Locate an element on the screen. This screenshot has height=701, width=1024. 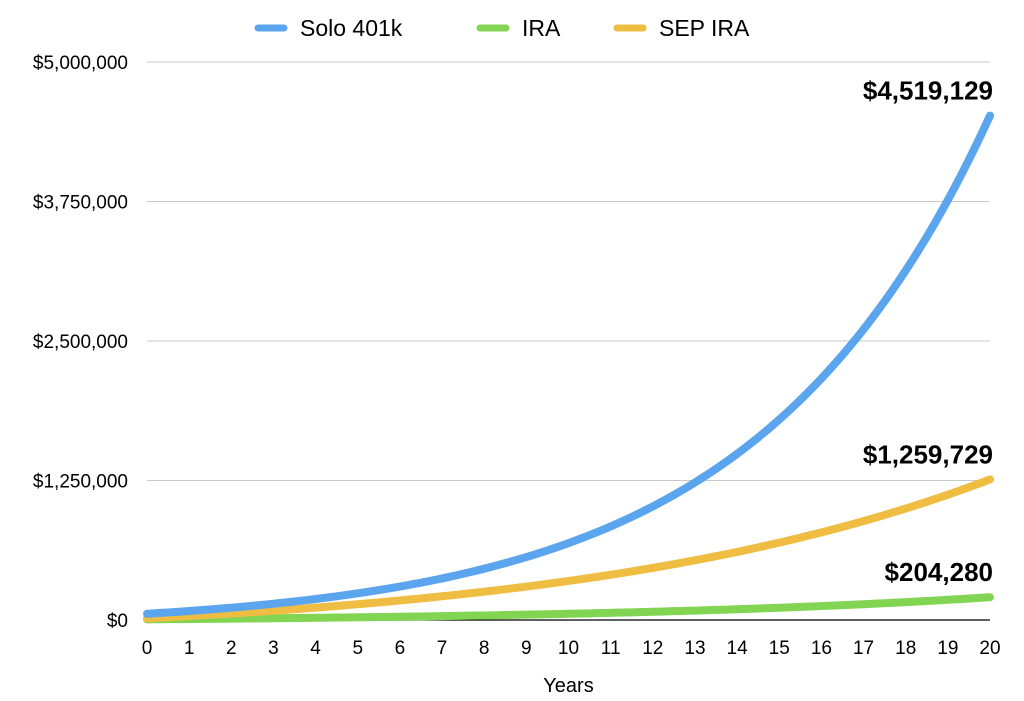
legend-item: SEP IRA is located at coordinates (681, 28).